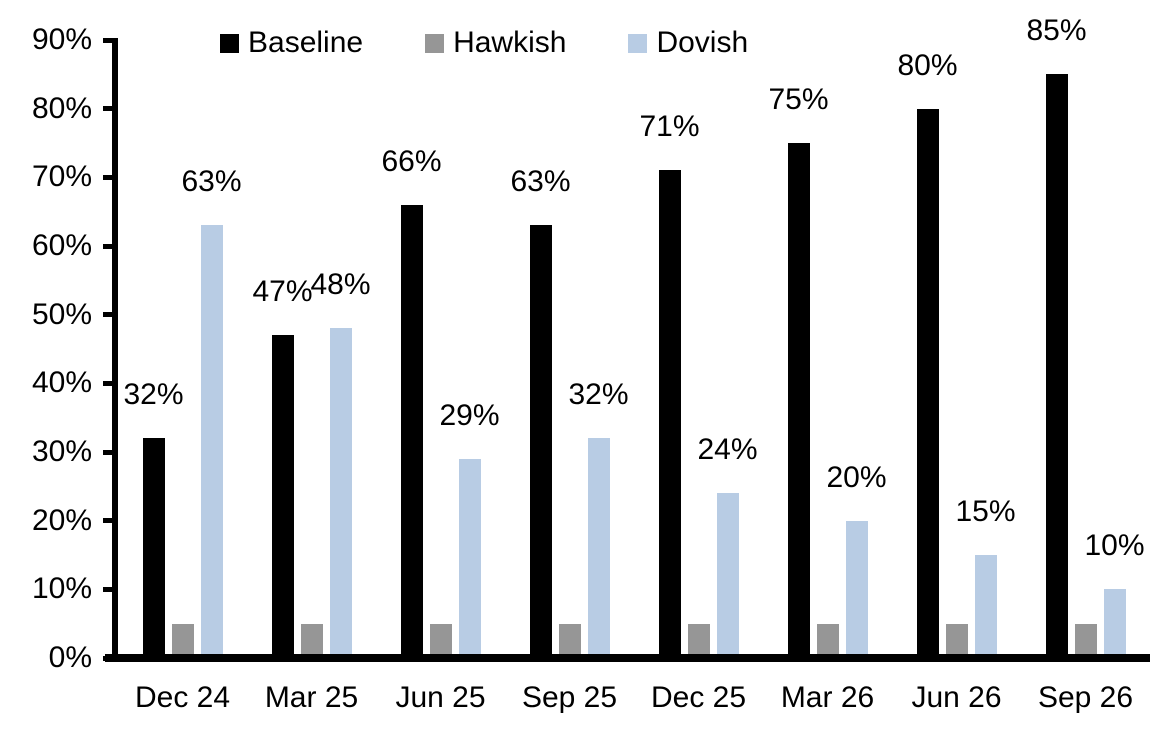  I want to click on legend-item-hawkish: Hawkish, so click(495, 43).